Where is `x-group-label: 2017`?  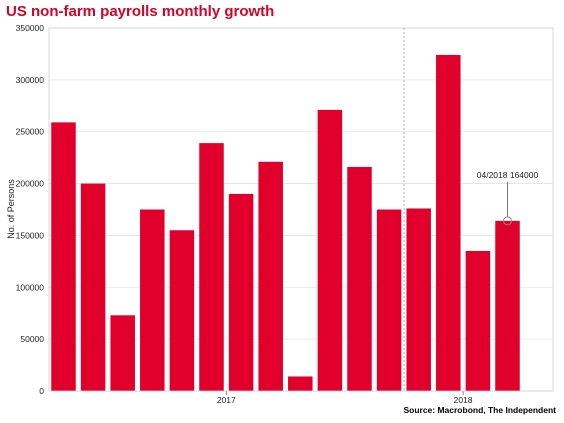
x-group-label: 2017 is located at coordinates (226, 400).